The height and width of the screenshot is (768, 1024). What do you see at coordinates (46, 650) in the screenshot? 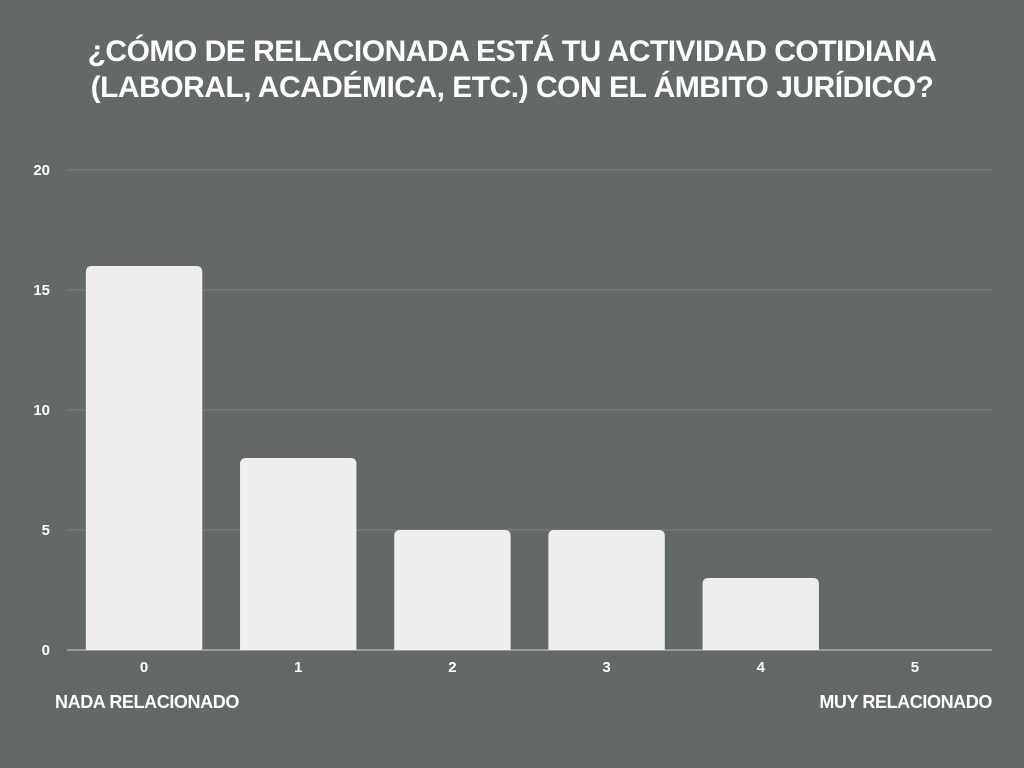
I see `y-tick-label: 0` at bounding box center [46, 650].